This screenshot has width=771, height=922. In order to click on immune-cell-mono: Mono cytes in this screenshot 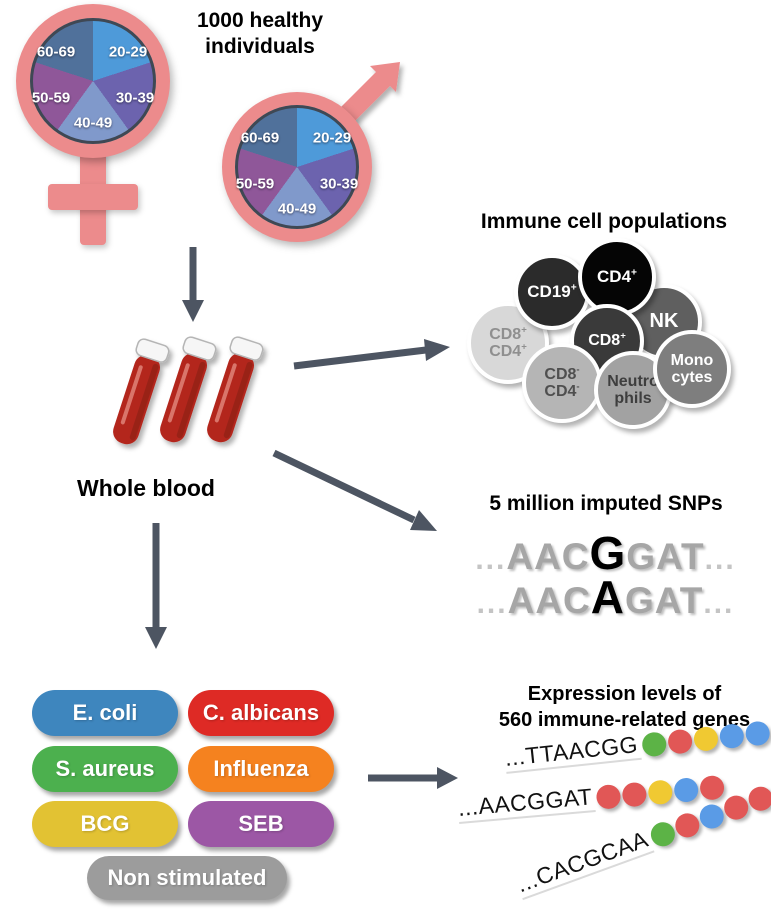, I will do `click(692, 369)`.